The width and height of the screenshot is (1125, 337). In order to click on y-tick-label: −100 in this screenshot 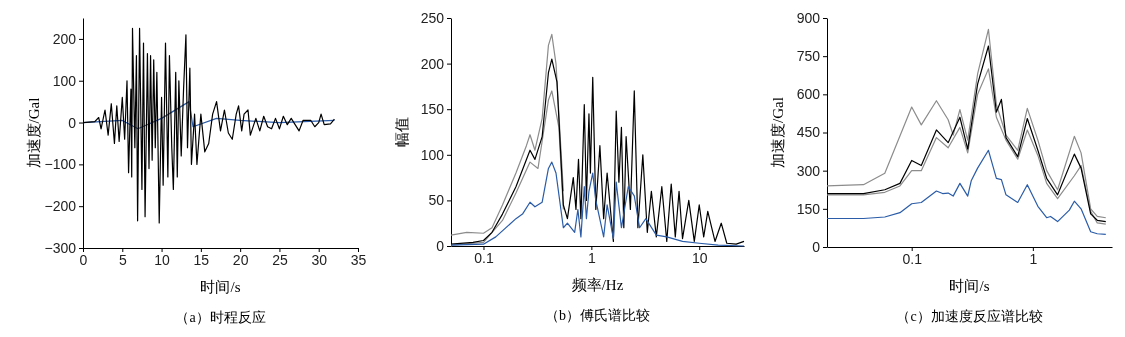, I will do `click(60, 164)`.